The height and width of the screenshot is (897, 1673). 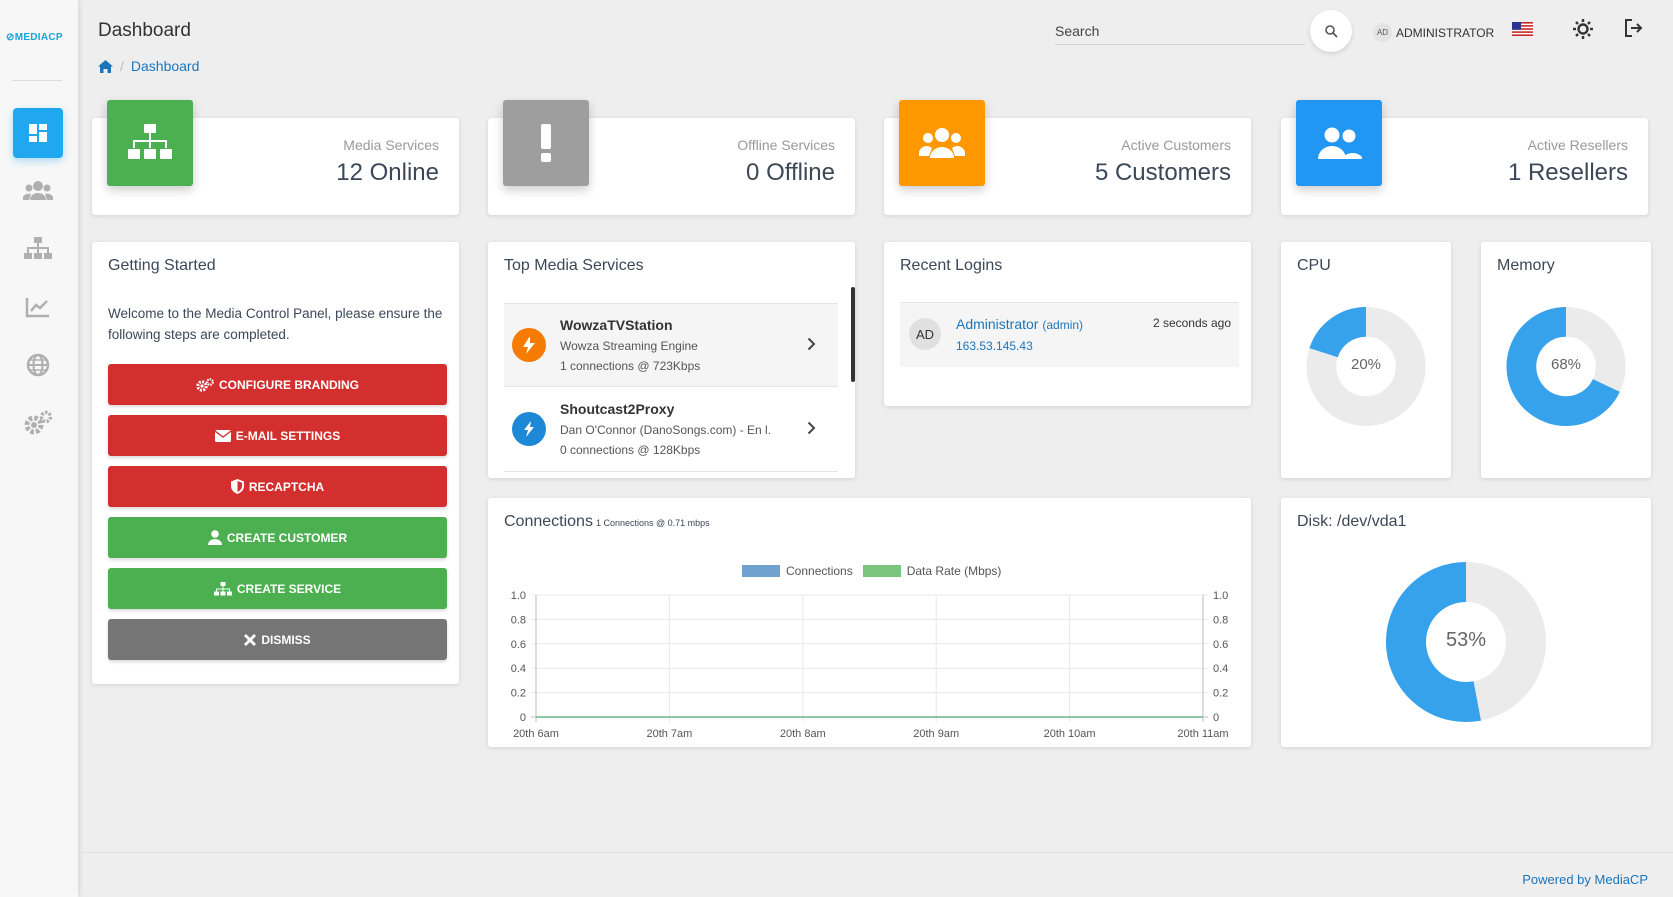 What do you see at coordinates (1176, 145) in the screenshot?
I see `stat-label: Active Customers` at bounding box center [1176, 145].